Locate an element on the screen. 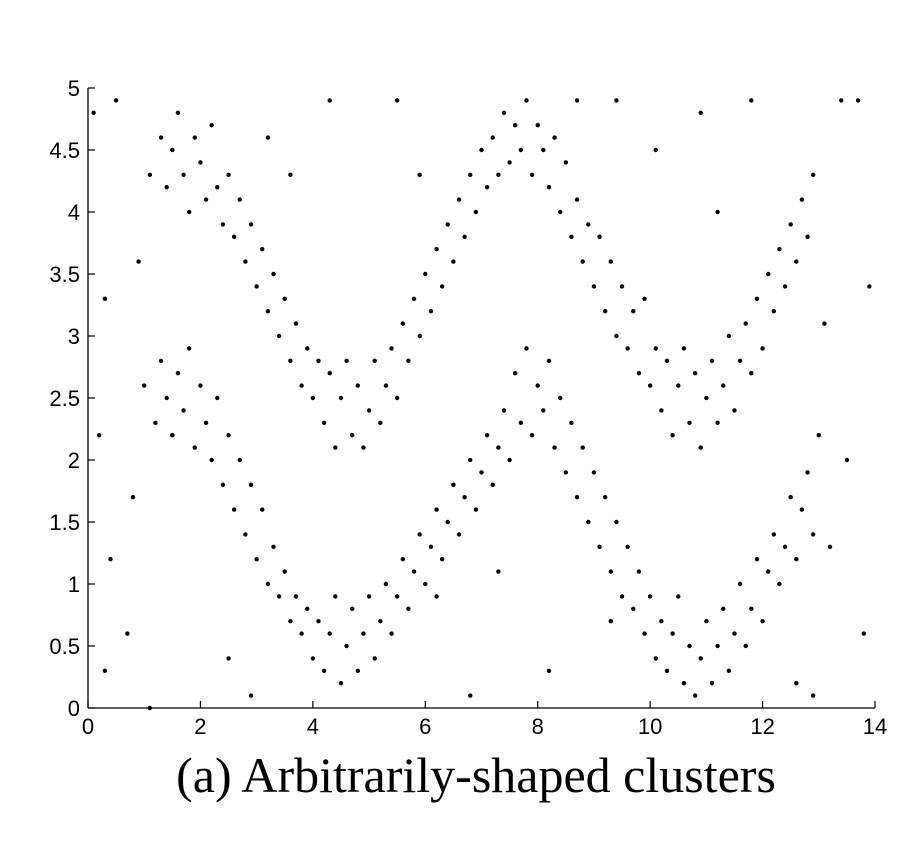 This screenshot has height=842, width=920. y-tick-label: 4.5 is located at coordinates (64, 150).